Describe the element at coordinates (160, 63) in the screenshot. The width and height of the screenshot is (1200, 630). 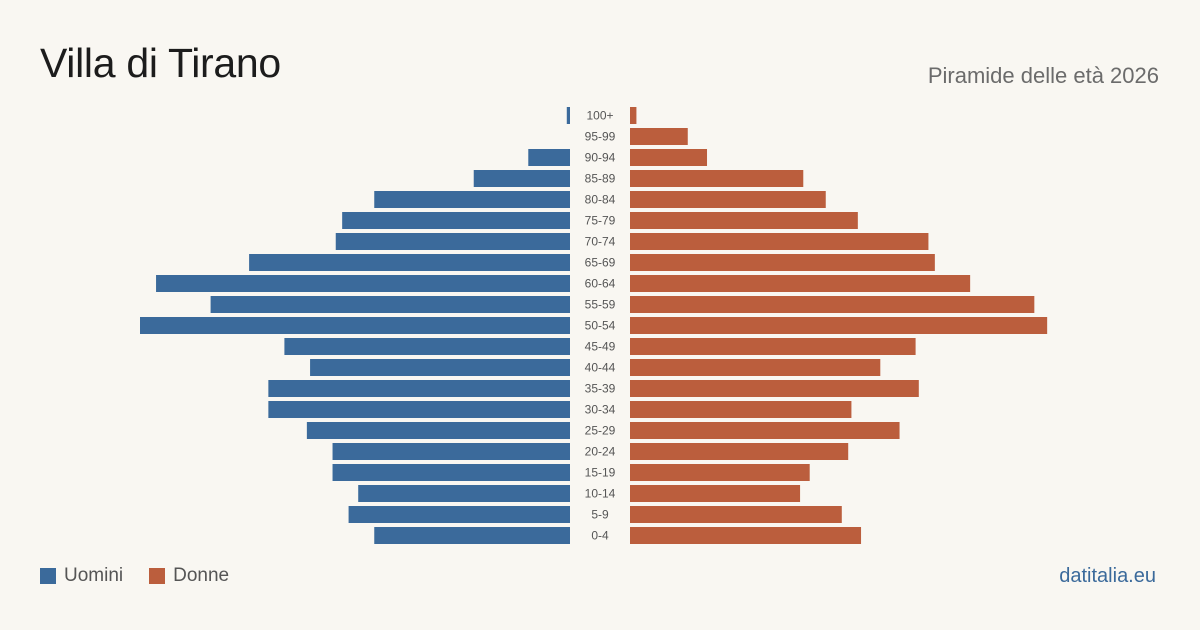
I see `chart-title: Villa di Tirano` at that location.